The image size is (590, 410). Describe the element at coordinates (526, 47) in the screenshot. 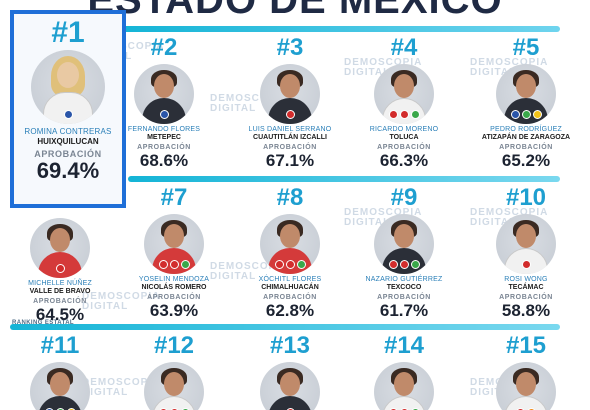

I see `rank-number: #5` at that location.